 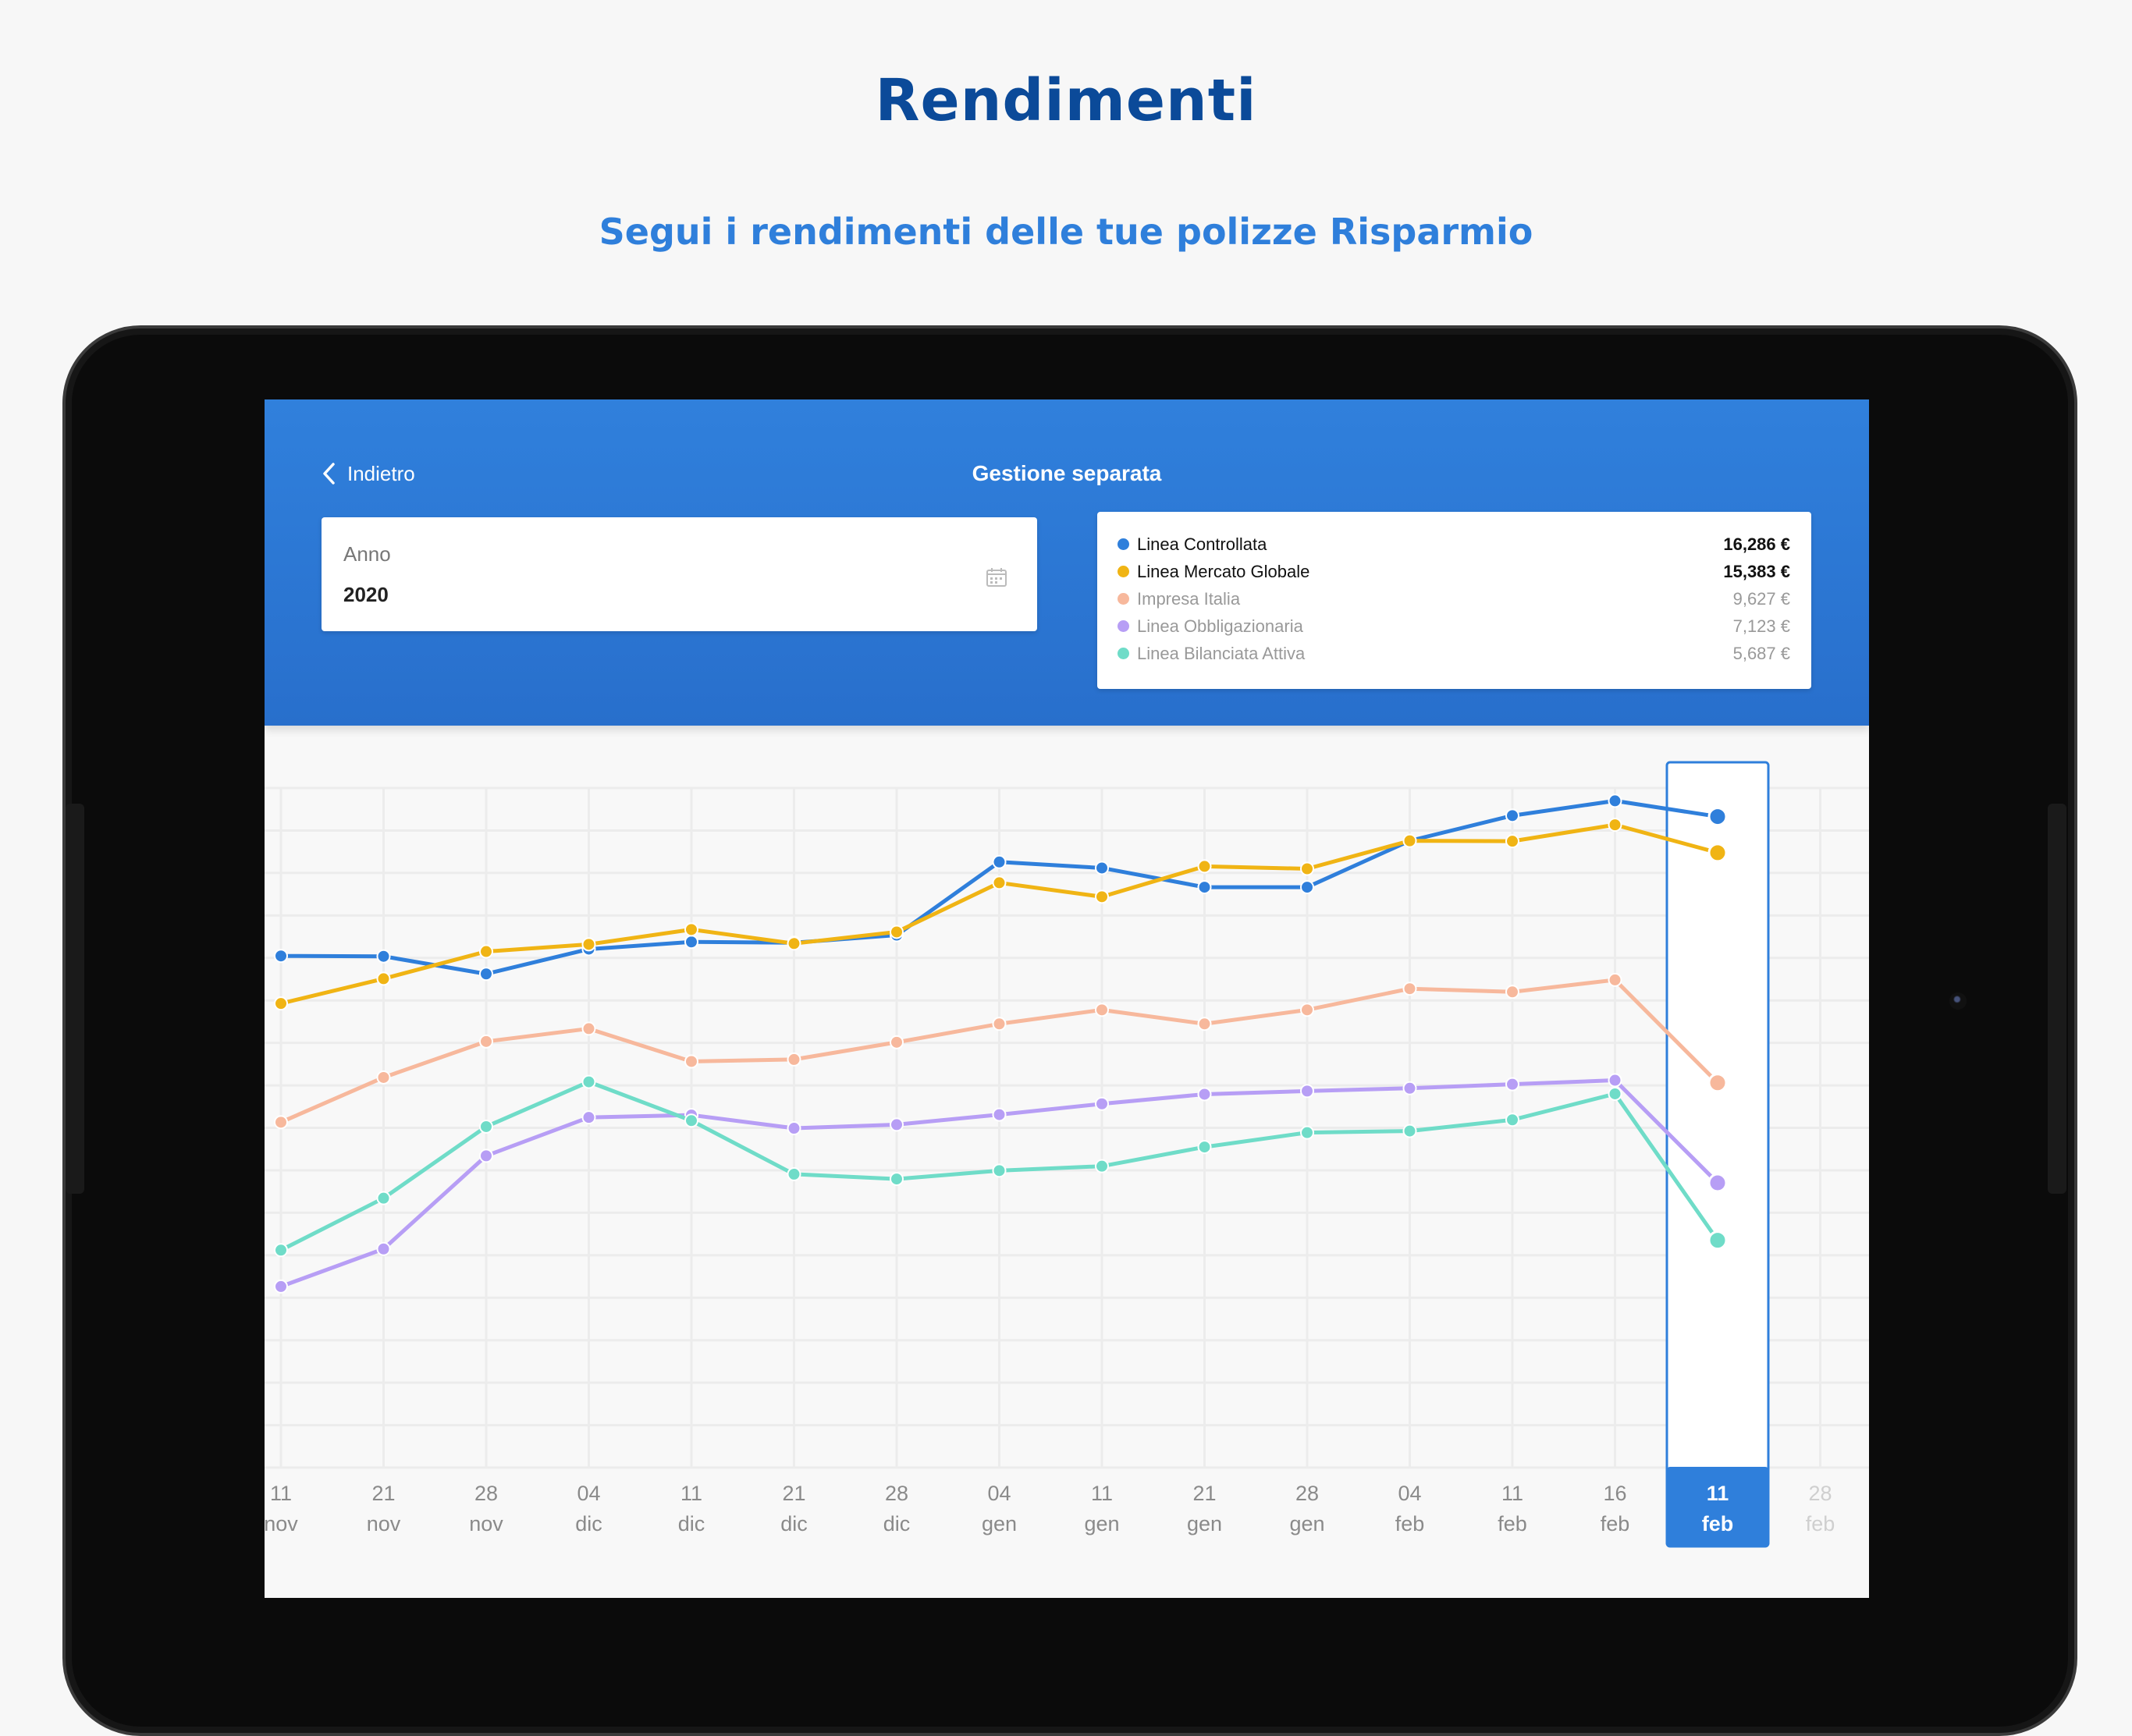 I want to click on legend-item-name: Impresa Italia, so click(x=1189, y=598).